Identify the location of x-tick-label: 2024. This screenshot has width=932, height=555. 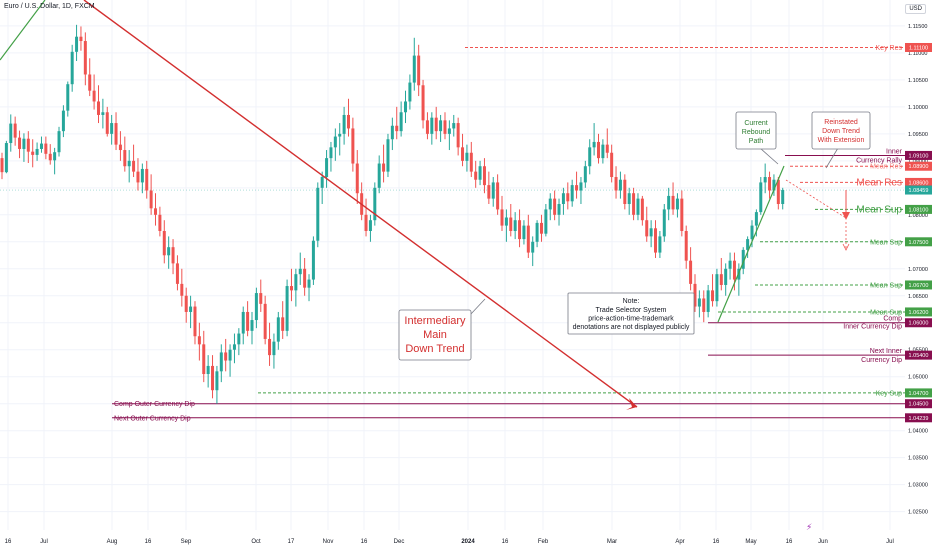
(468, 542).